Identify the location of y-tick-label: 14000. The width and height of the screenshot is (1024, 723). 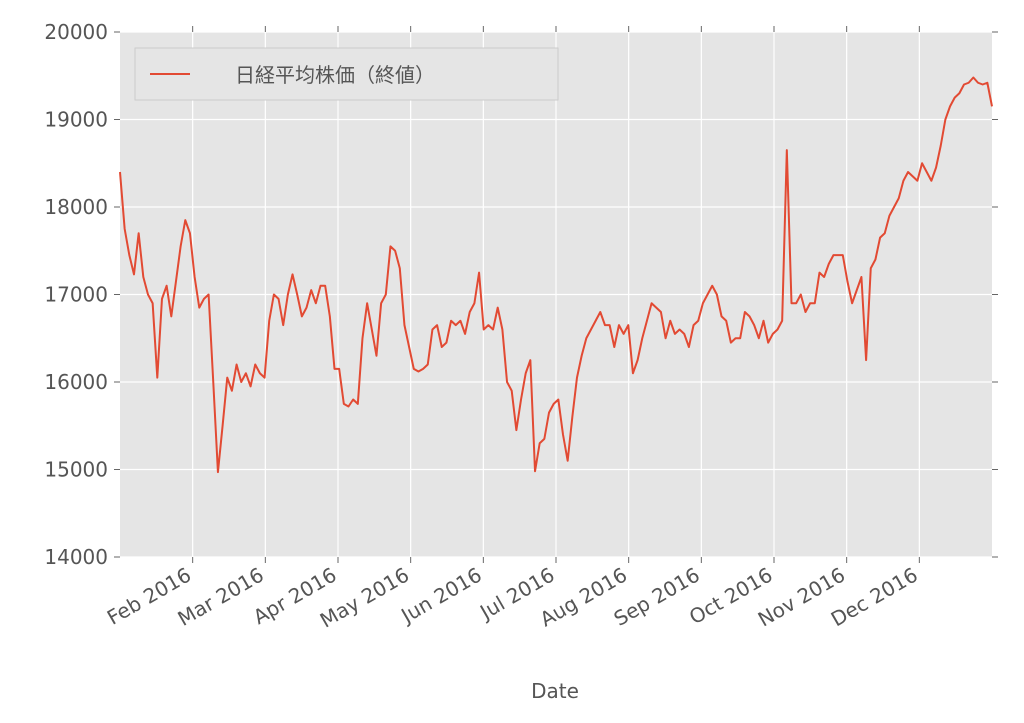
(76, 557).